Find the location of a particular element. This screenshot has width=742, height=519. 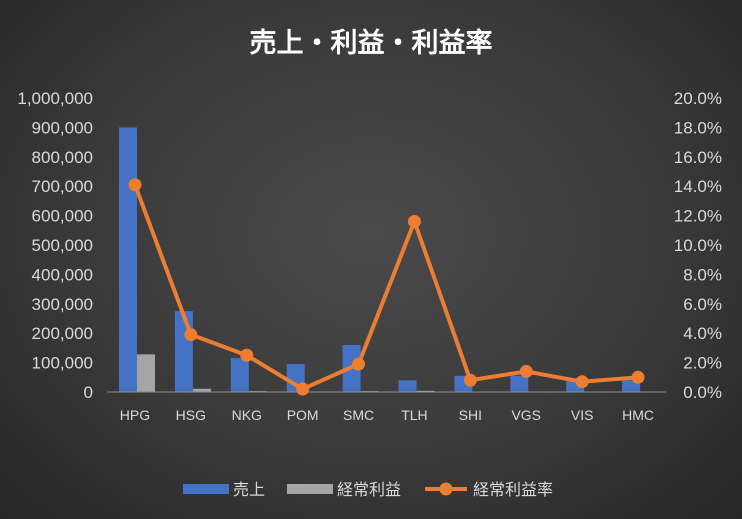

legend-marker is located at coordinates (446, 489).